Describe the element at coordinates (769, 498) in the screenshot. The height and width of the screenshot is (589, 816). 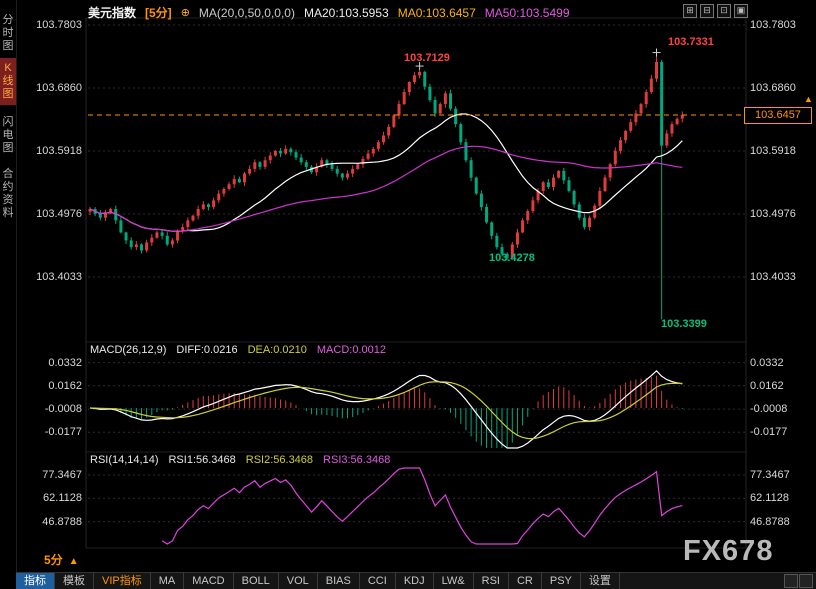
I see `rsi-axis-right-label: 62.1128` at that location.